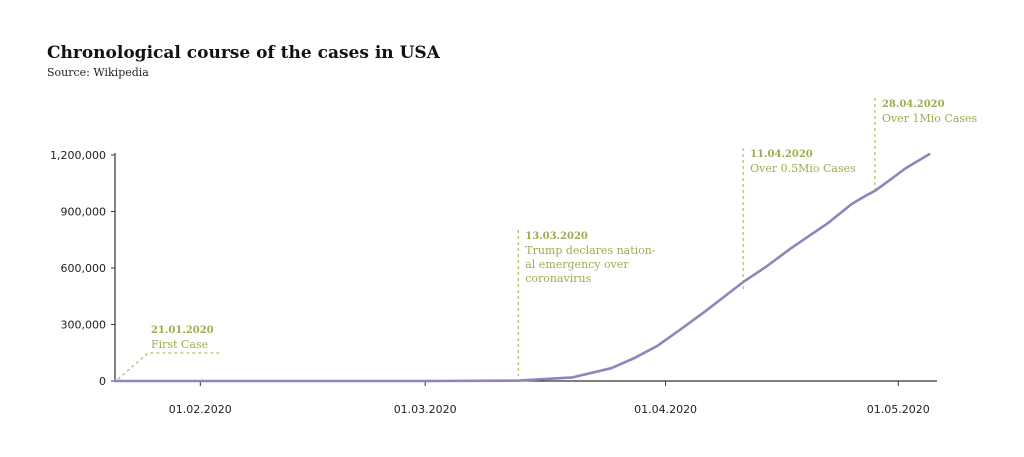 The image size is (1024, 457). I want to click on y-tick-label: 600,000, so click(84, 268).